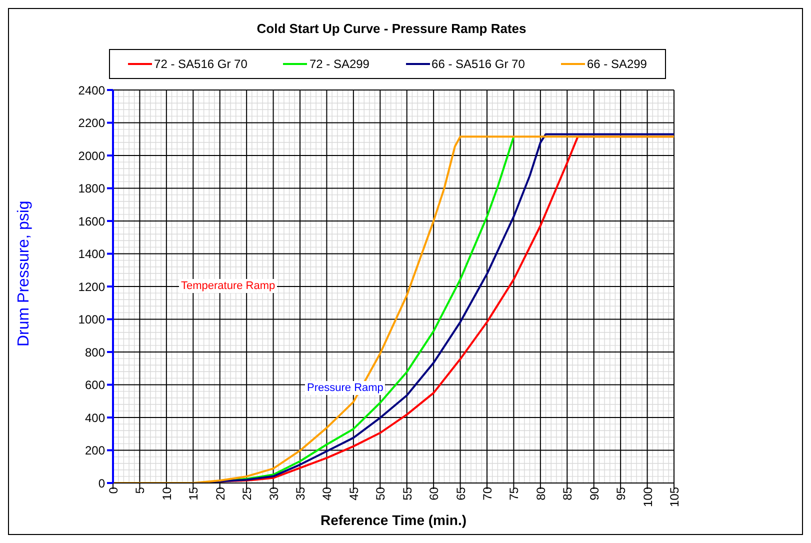  I want to click on x-tick-label: 55, so click(407, 493).